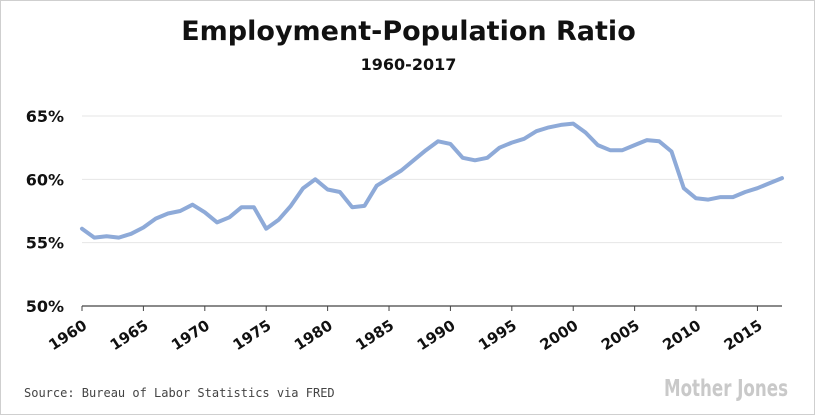  I want to click on chart-title: Employment-Population Ratio, so click(408, 31).